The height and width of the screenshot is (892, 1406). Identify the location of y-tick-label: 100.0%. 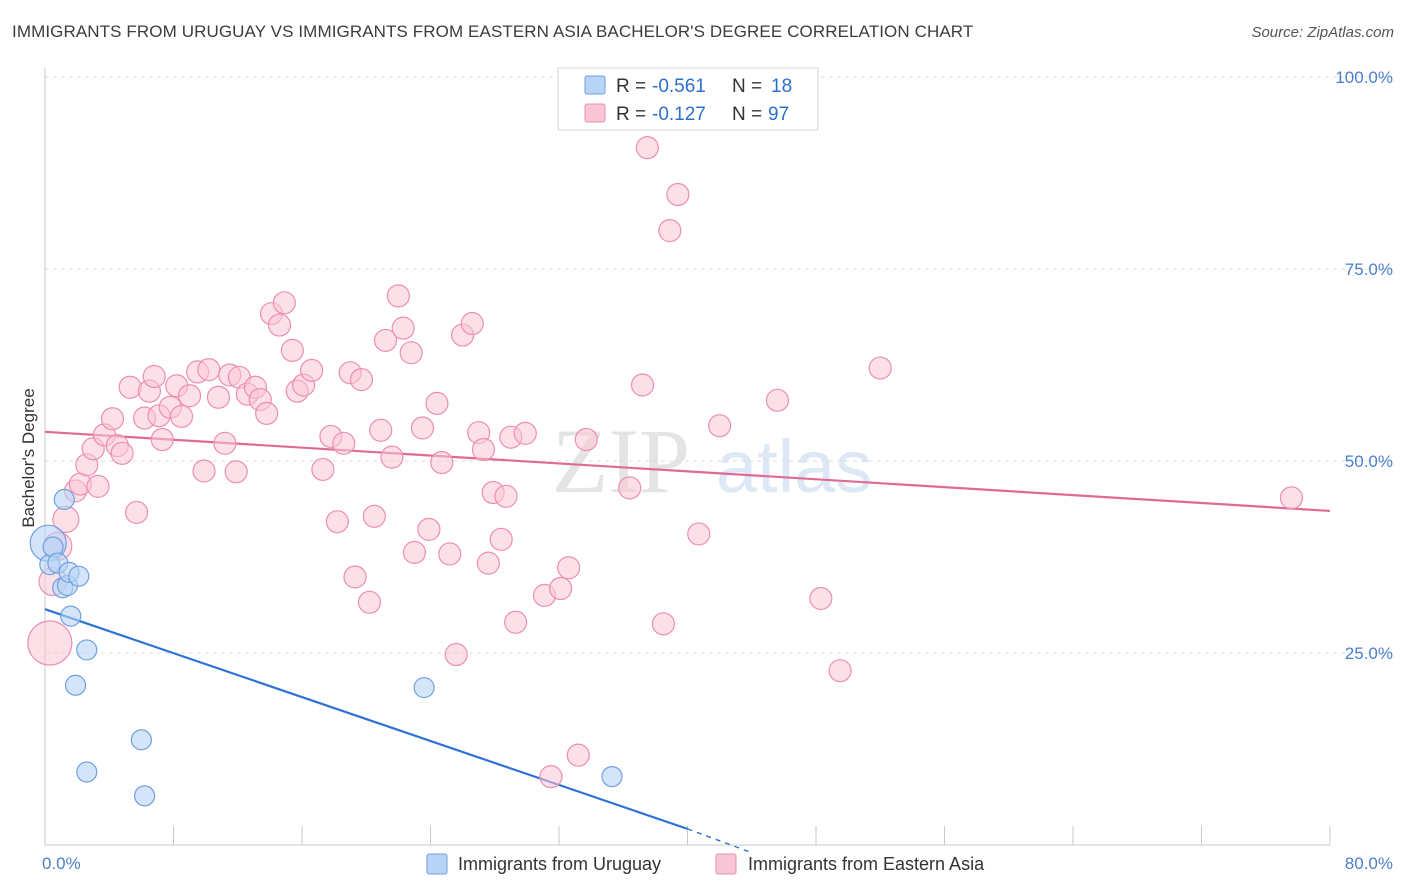
(1364, 77).